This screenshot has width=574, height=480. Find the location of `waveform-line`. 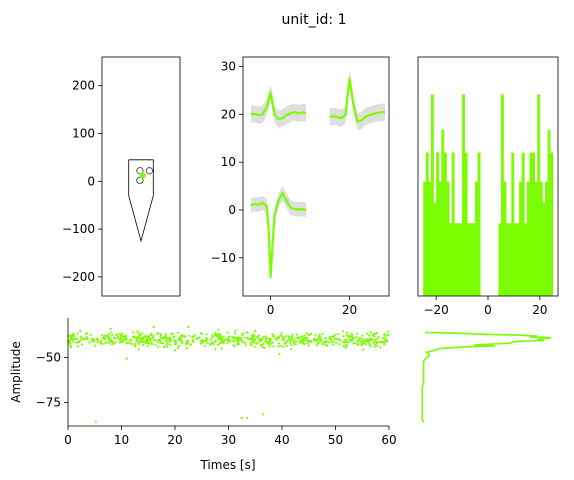

waveform-line is located at coordinates (278, 235).